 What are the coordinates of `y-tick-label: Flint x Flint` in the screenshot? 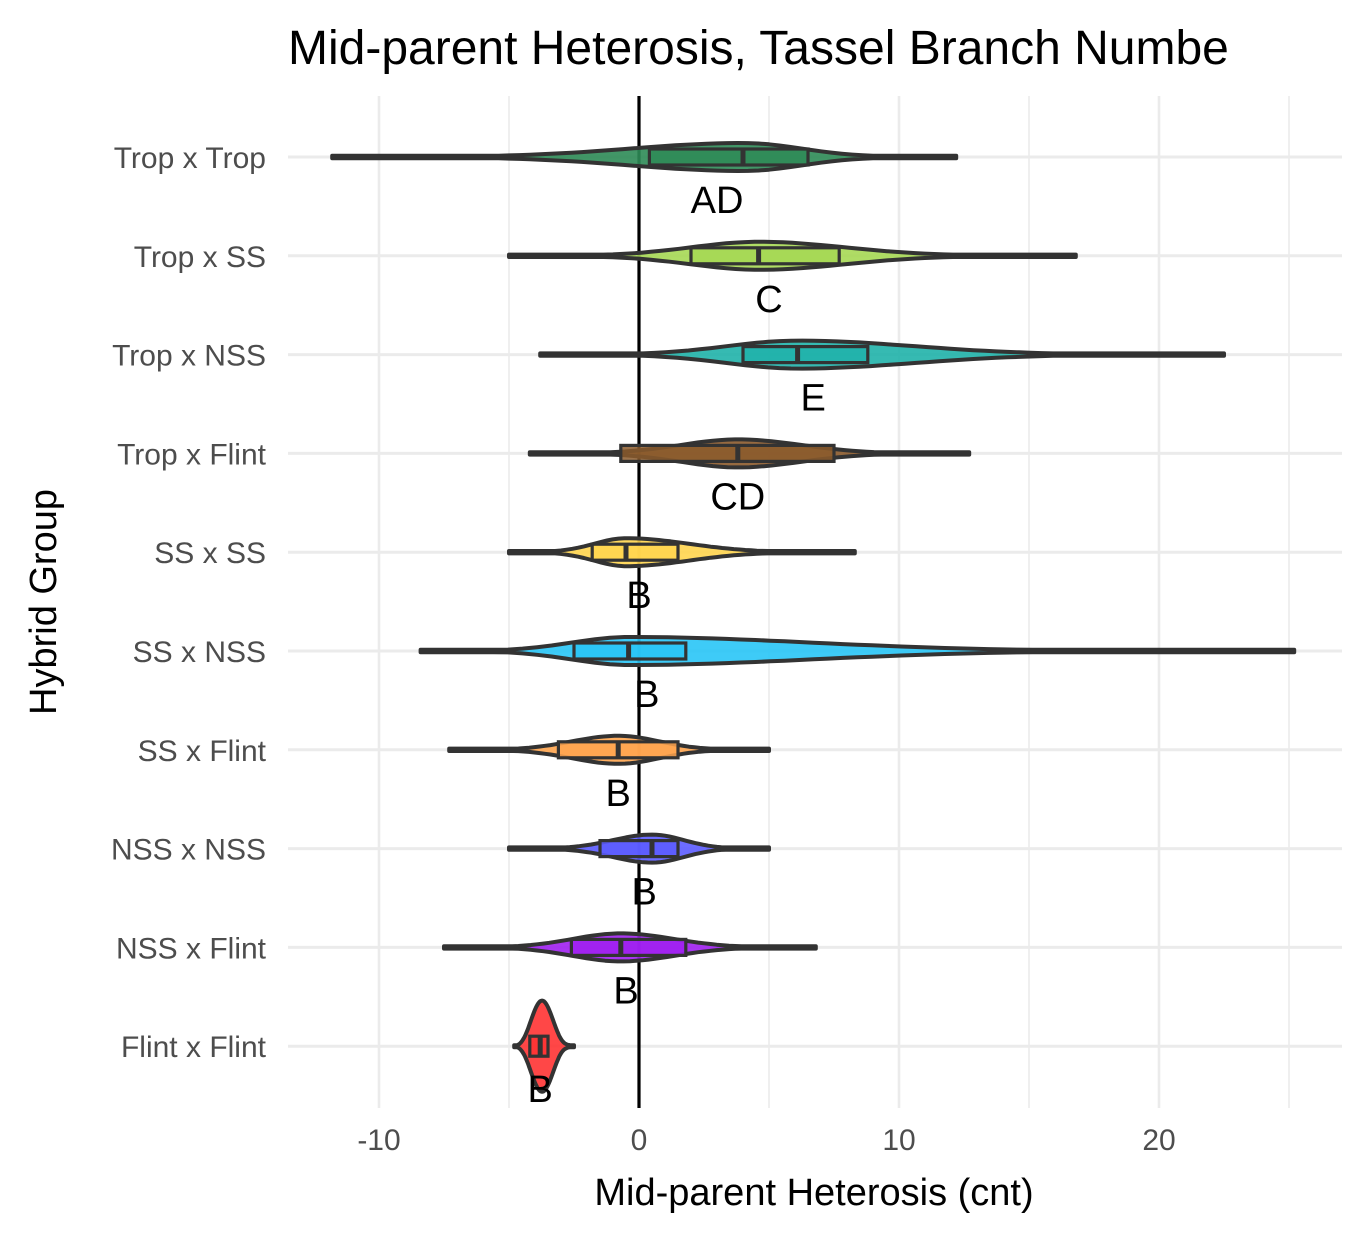 It's located at (194, 1047).